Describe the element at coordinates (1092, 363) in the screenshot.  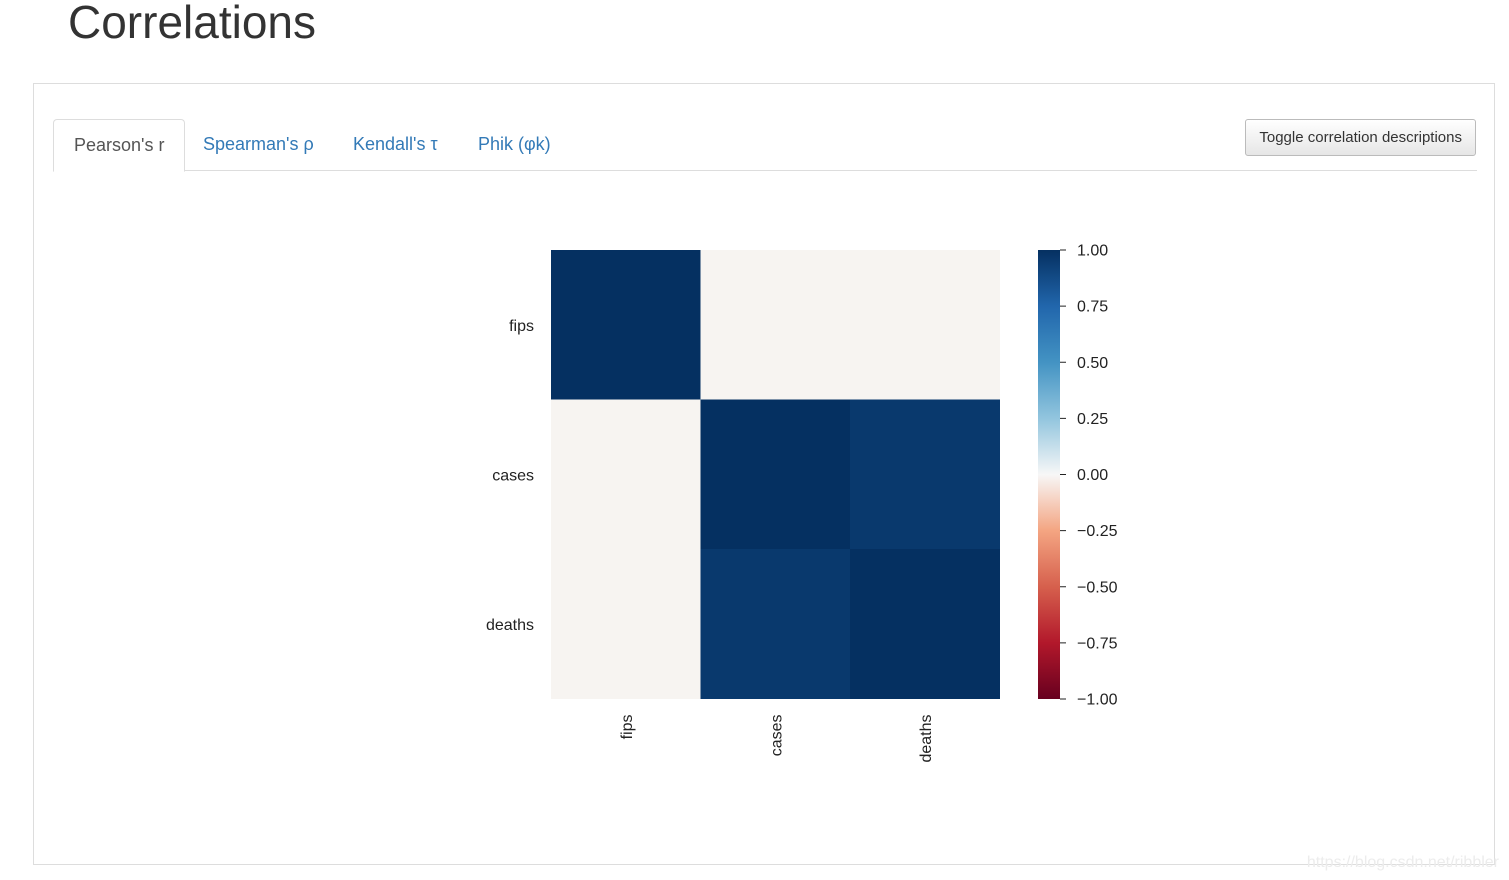
I see `colorbar-tick-label: 0.50` at that location.